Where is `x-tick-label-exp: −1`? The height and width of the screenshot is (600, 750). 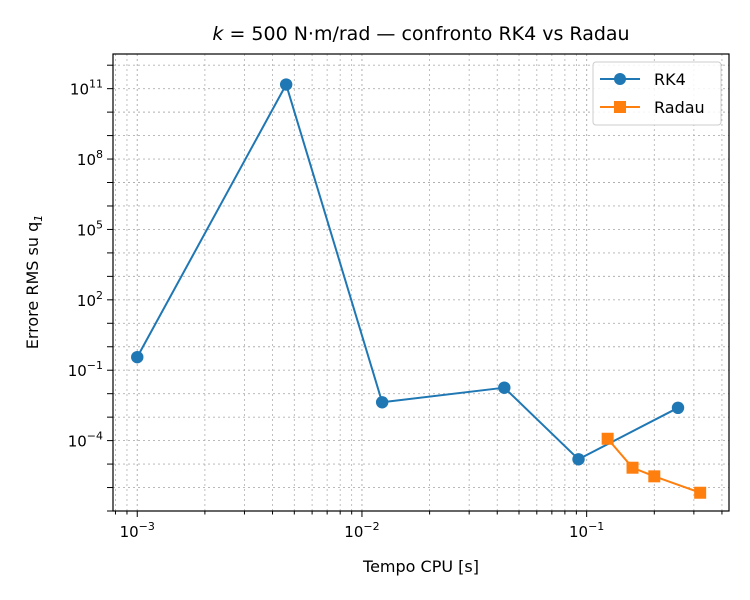 x-tick-label-exp: −1 is located at coordinates (596, 526).